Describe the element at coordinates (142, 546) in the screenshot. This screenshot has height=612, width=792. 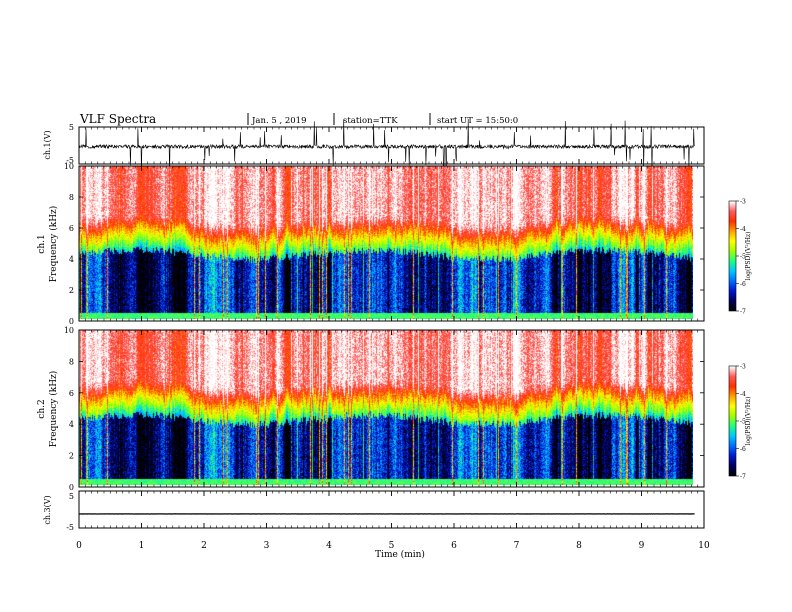
I see `time-tick-label: 1` at that location.